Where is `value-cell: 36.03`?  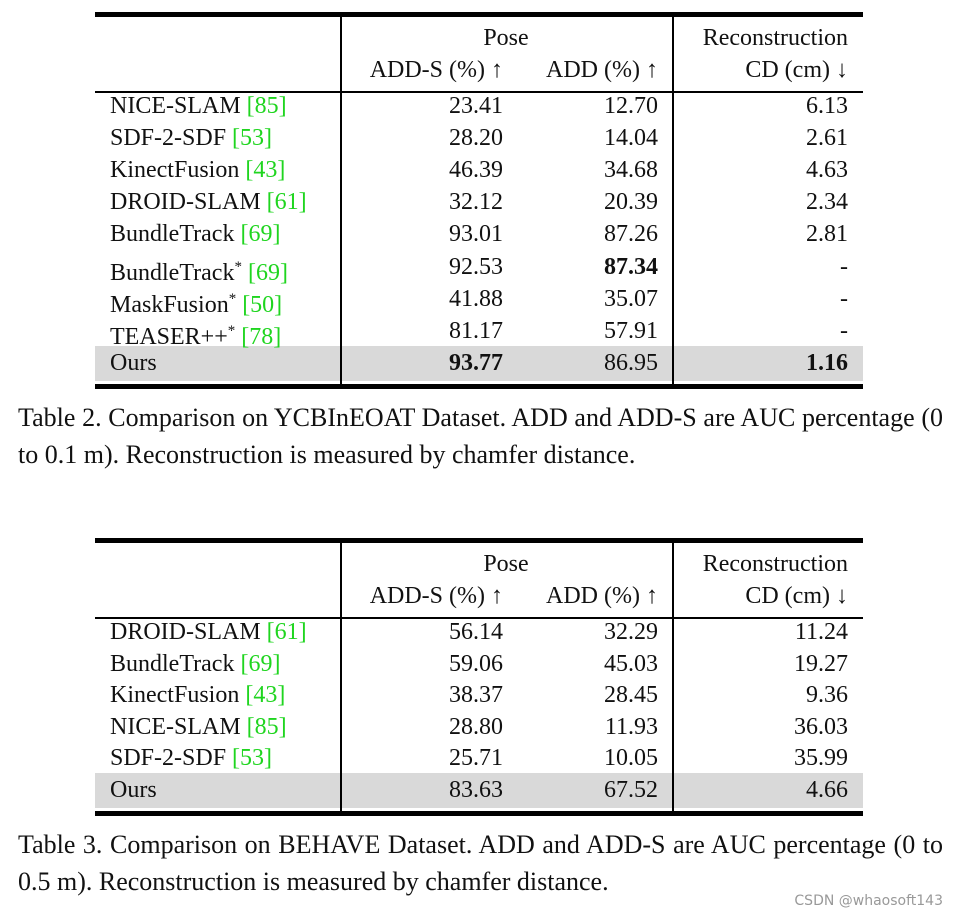
value-cell: 36.03 is located at coordinates (821, 726).